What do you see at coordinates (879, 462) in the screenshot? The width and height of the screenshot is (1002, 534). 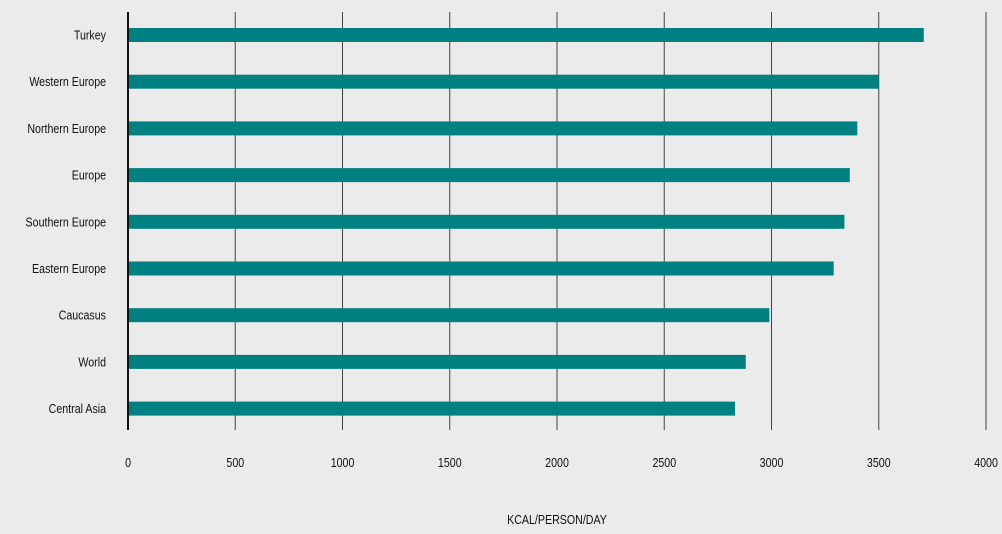 I see `x-tick-label: 3500` at bounding box center [879, 462].